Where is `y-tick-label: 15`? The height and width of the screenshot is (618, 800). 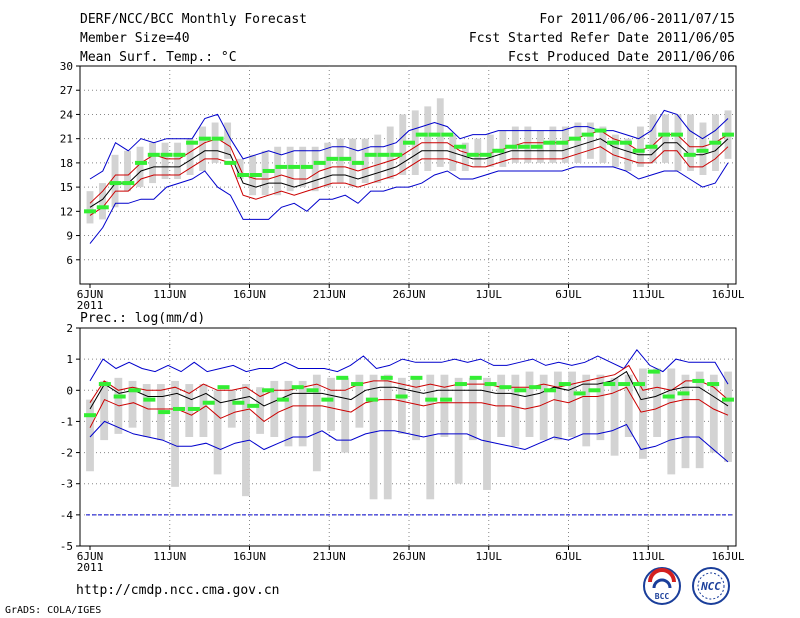
y-tick-label: 15 is located at coordinates (66, 187).